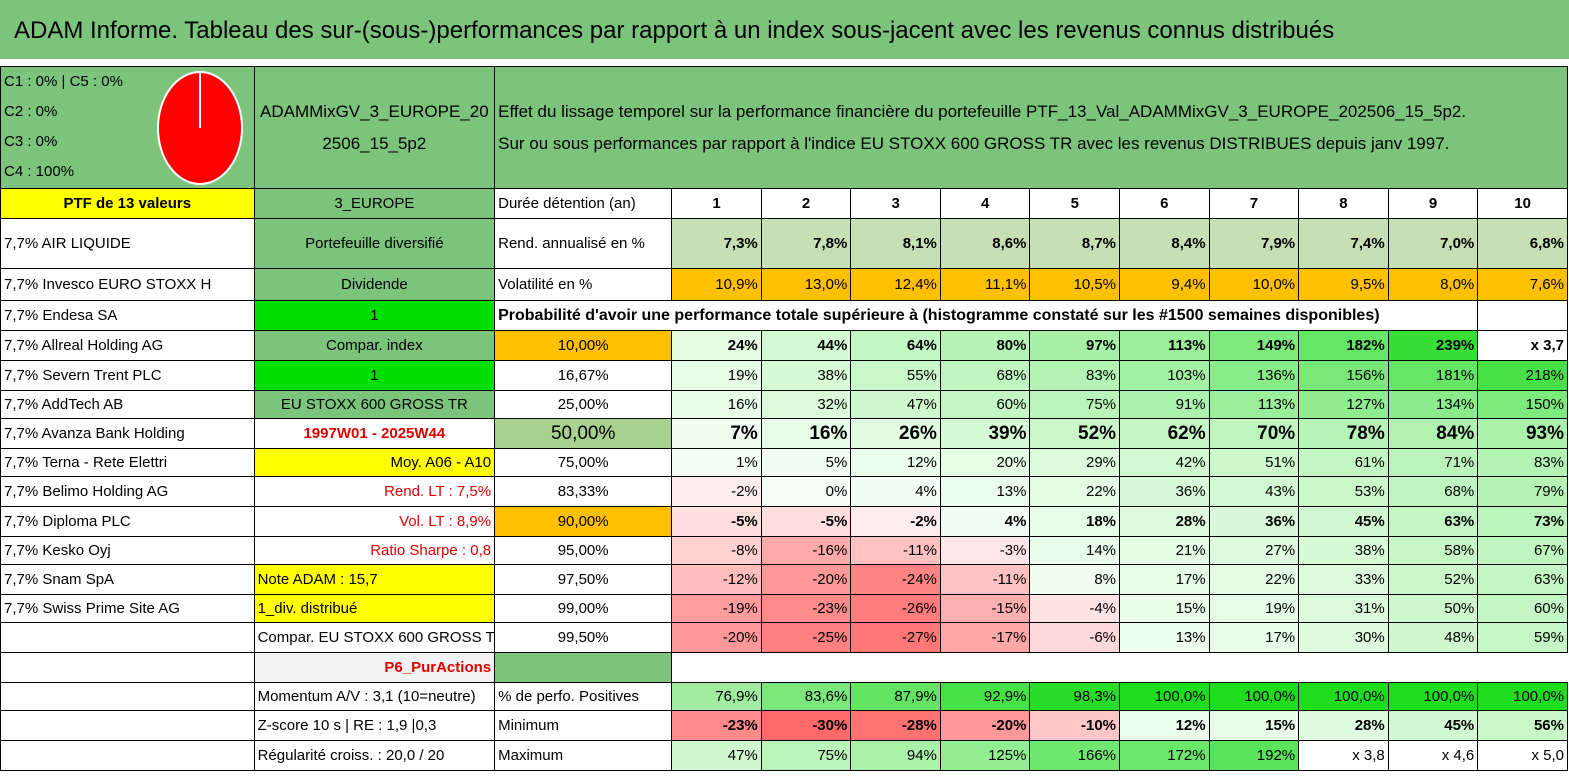 The image size is (1569, 782). What do you see at coordinates (895, 579) in the screenshot?
I see `prob-value: -24%` at bounding box center [895, 579].